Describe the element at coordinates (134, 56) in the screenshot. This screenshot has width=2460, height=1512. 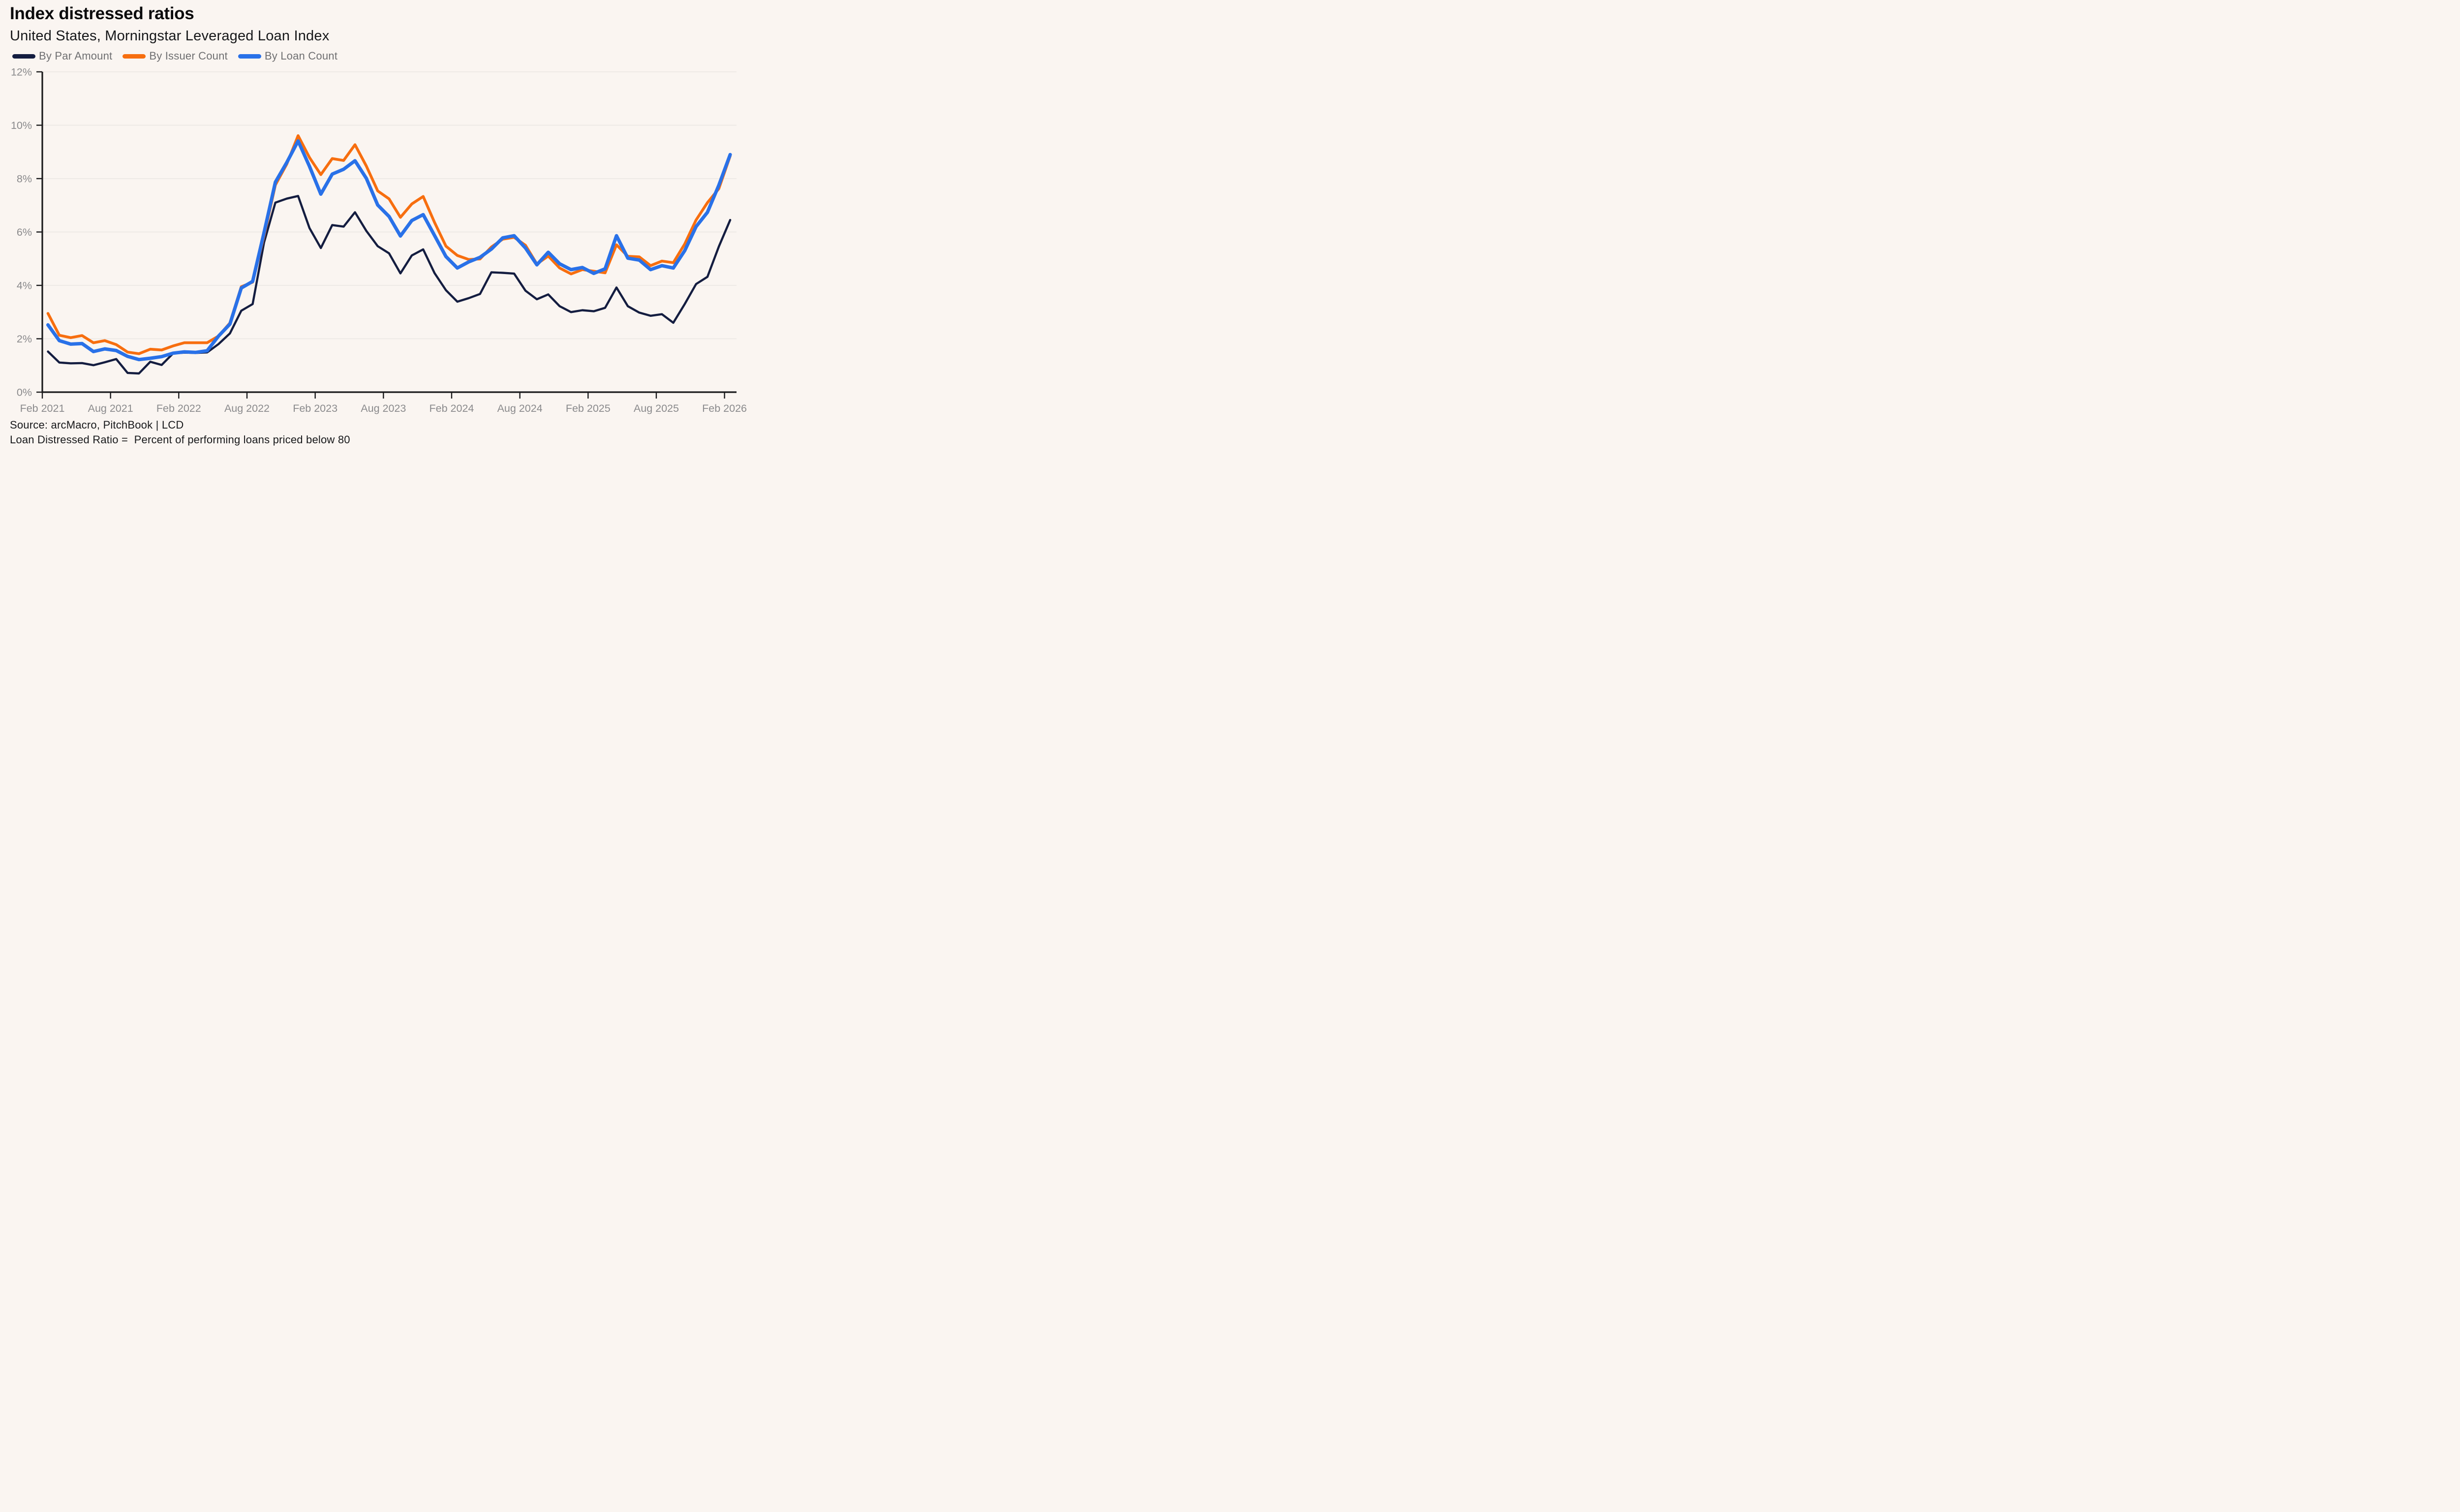
I see `issuer-count-swatch-icon` at that location.